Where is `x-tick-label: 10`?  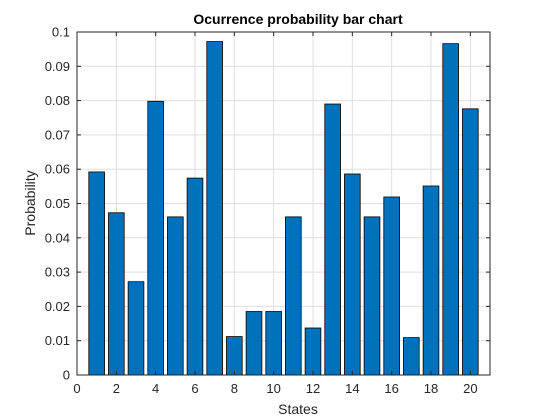 x-tick-label: 10 is located at coordinates (273, 388).